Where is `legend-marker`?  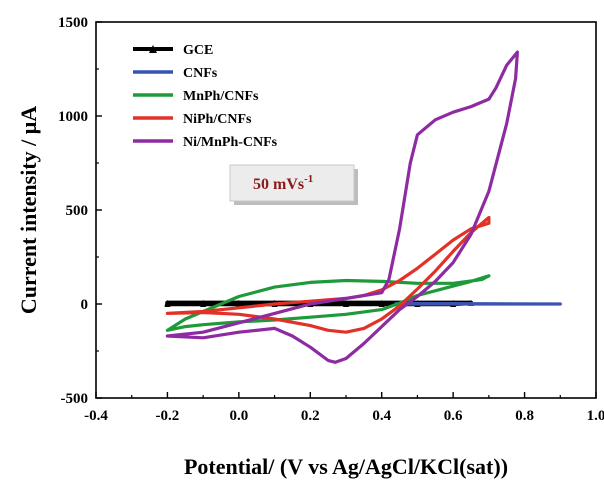
legend-marker is located at coordinates (153, 49).